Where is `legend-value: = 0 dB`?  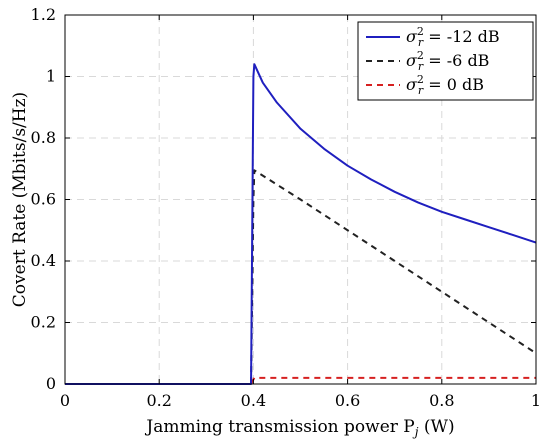
legend-value: = 0 dB is located at coordinates (453, 84).